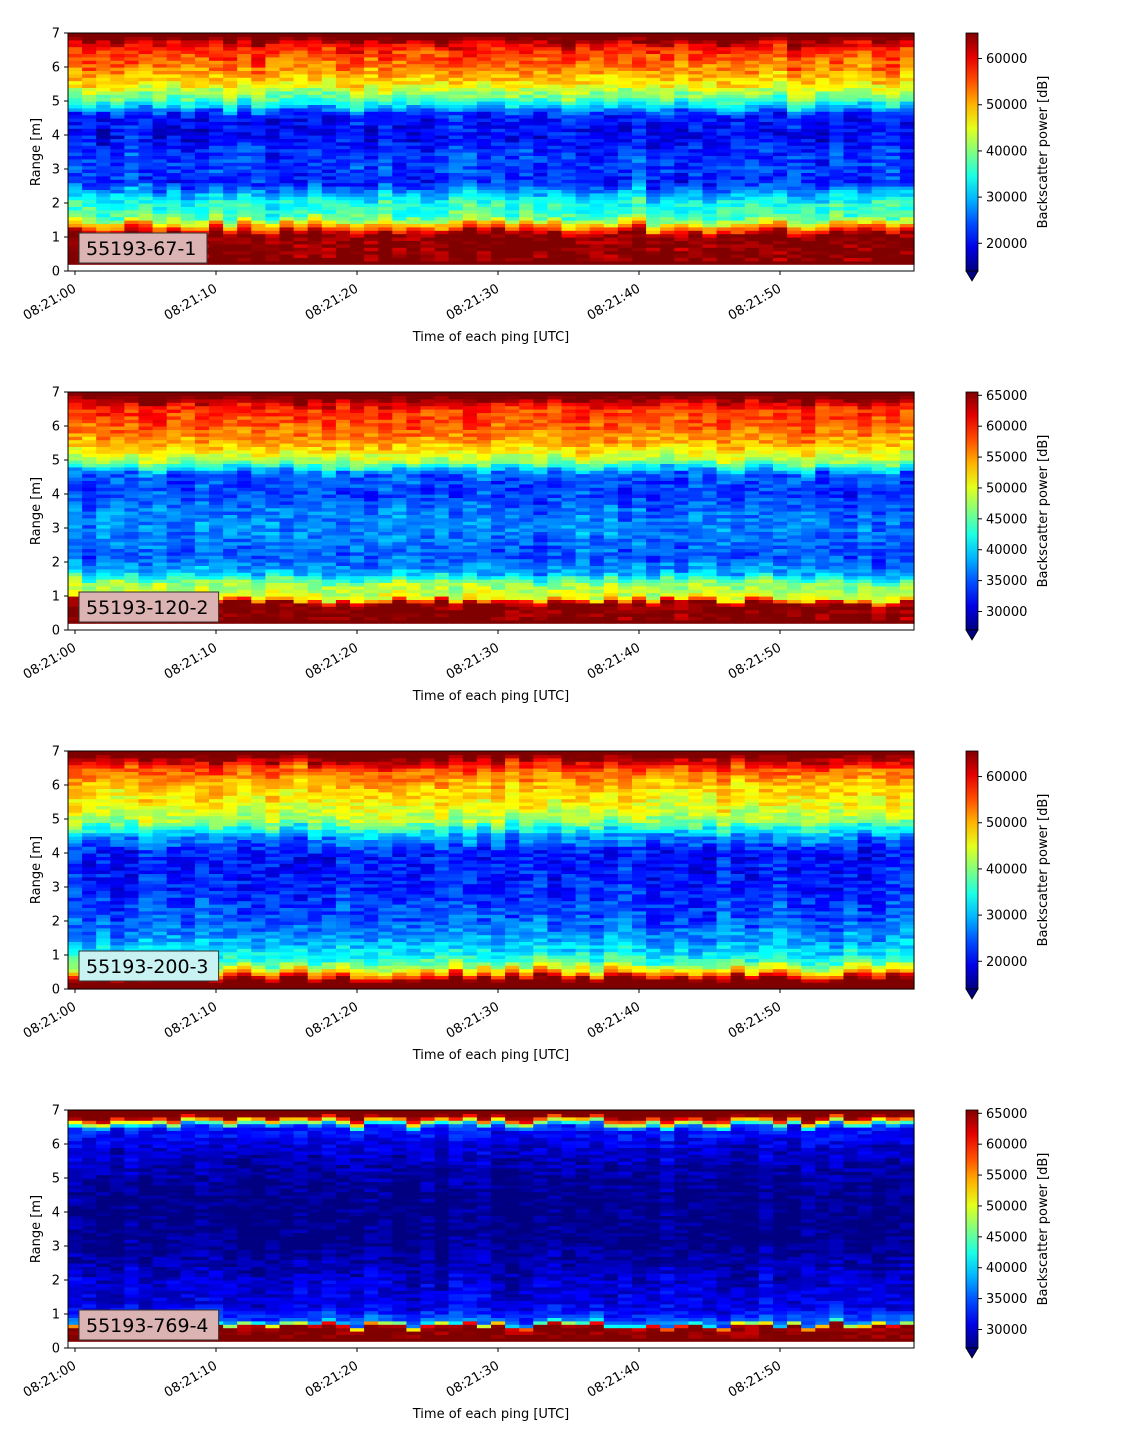 The image size is (1140, 1440). I want to click on x-tick-label: 08:21:10, so click(191, 302).